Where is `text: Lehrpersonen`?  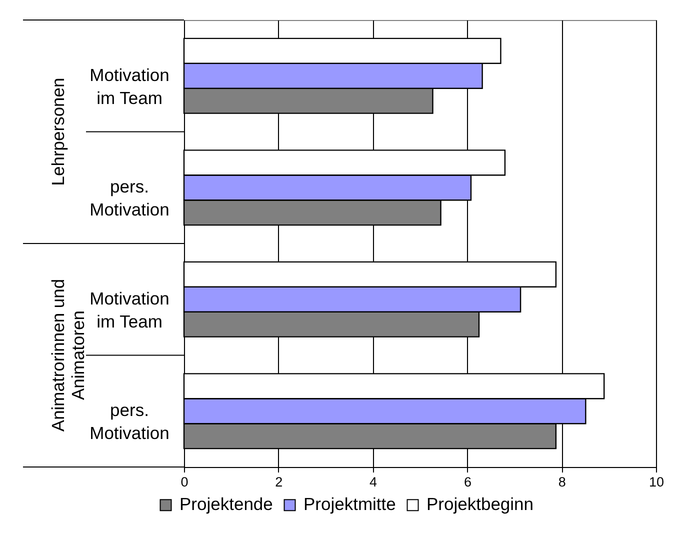 text: Lehrpersonen is located at coordinates (58, 132).